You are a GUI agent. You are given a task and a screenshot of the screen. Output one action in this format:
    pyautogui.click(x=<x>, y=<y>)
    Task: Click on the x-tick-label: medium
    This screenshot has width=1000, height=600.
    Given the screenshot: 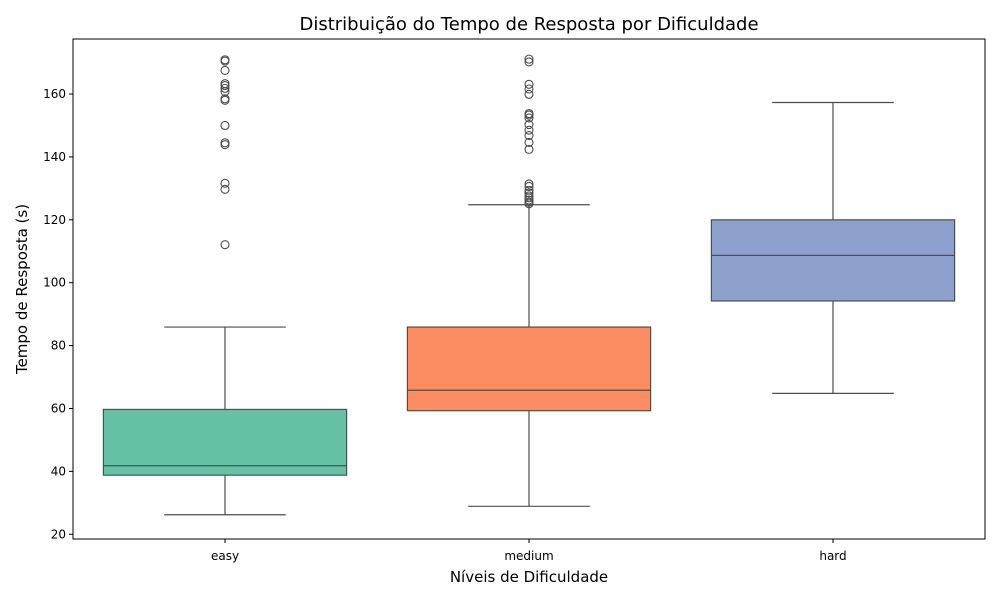 What is the action you would take?
    pyautogui.click(x=528, y=556)
    